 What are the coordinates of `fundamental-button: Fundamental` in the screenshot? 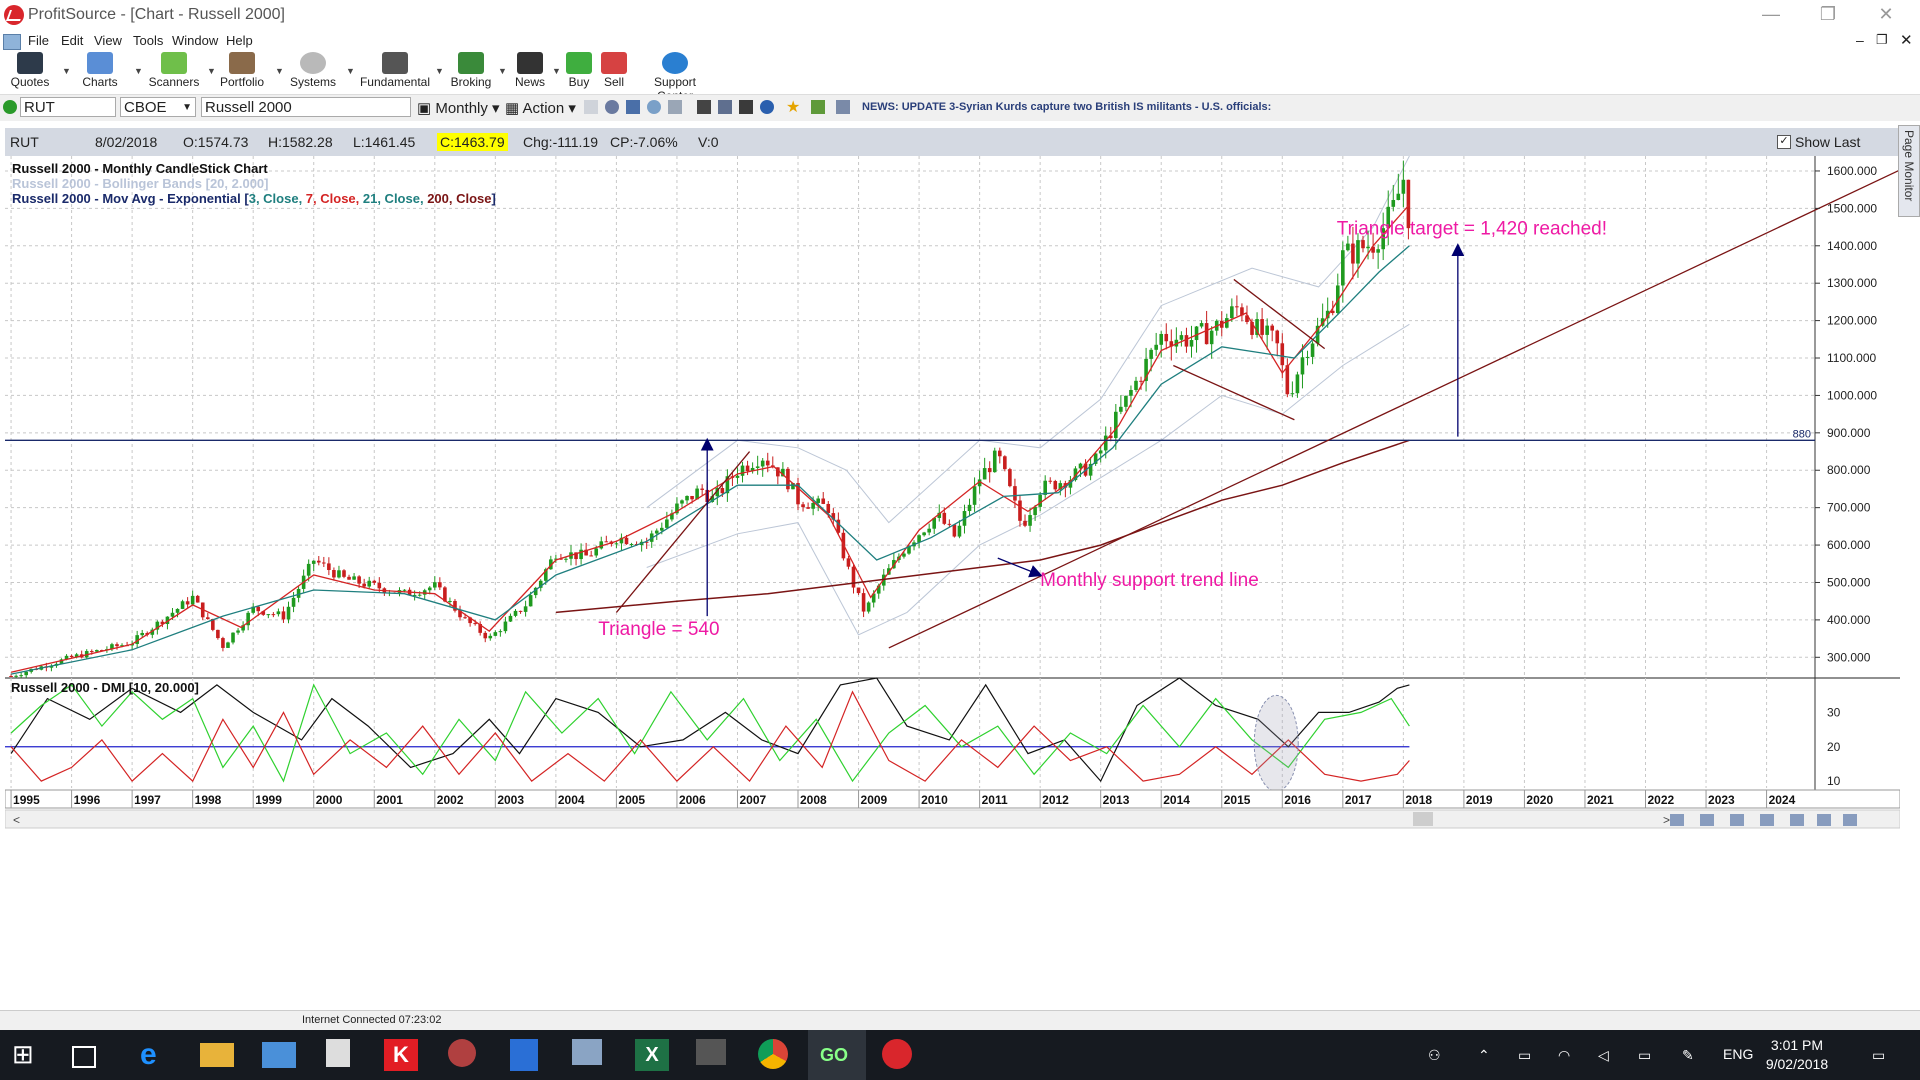 It's located at (395, 71).